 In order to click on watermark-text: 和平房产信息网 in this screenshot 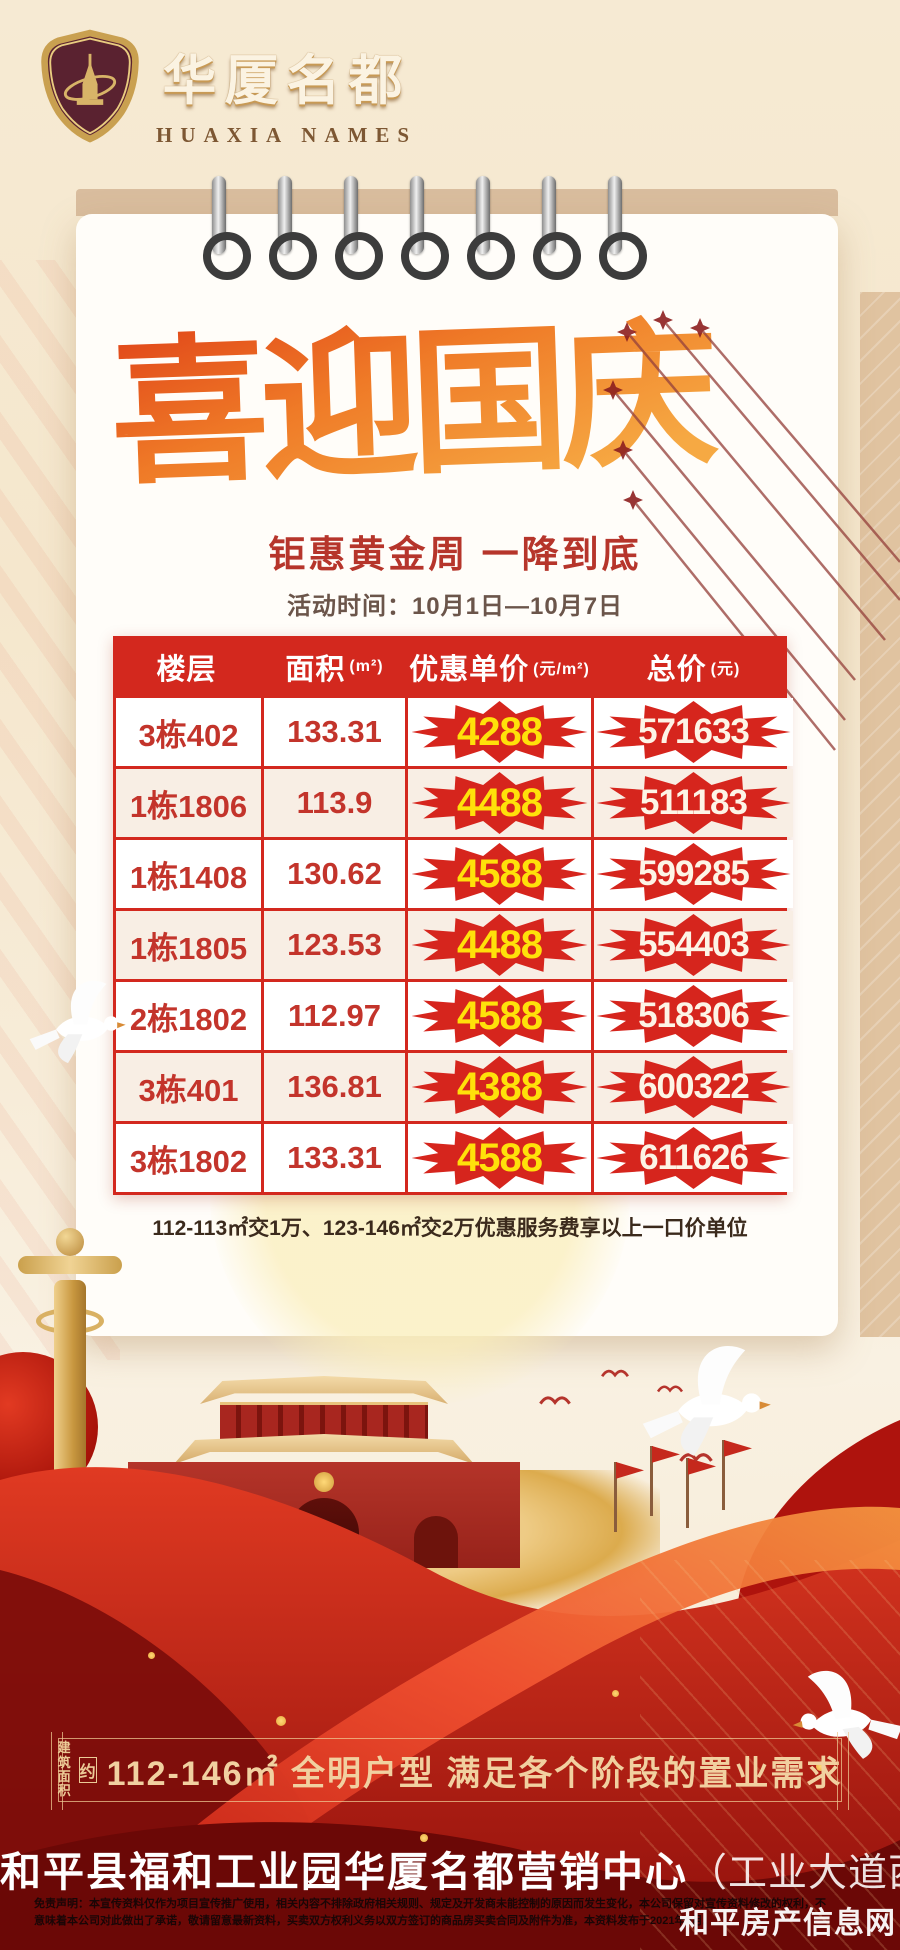, I will do `click(787, 1923)`.